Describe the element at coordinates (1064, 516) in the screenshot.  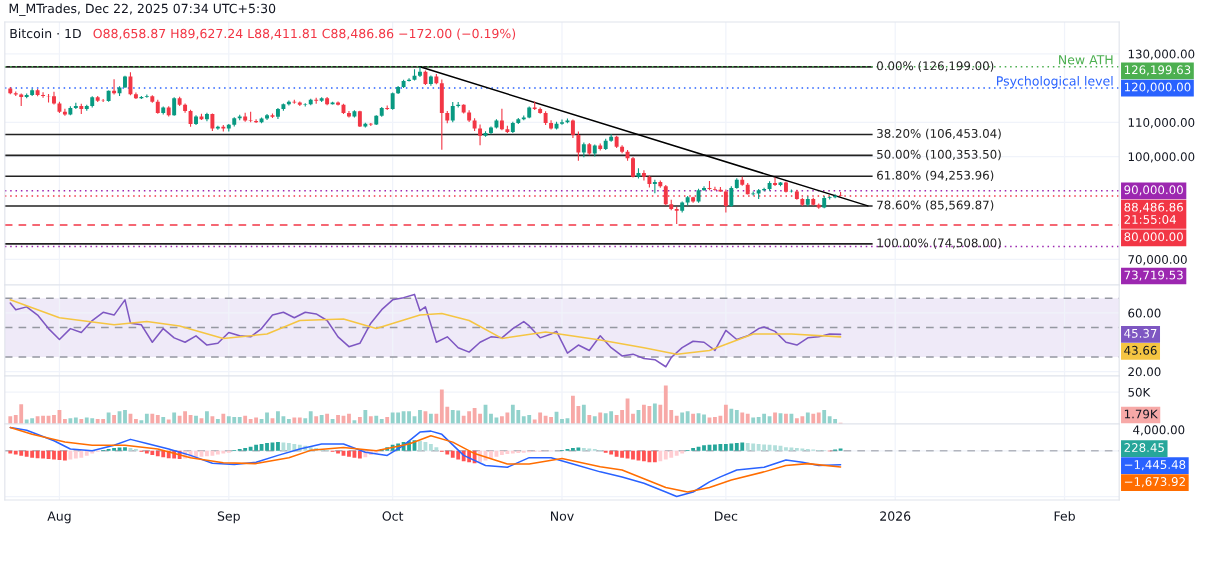
I see `x-tick-label: Feb` at that location.